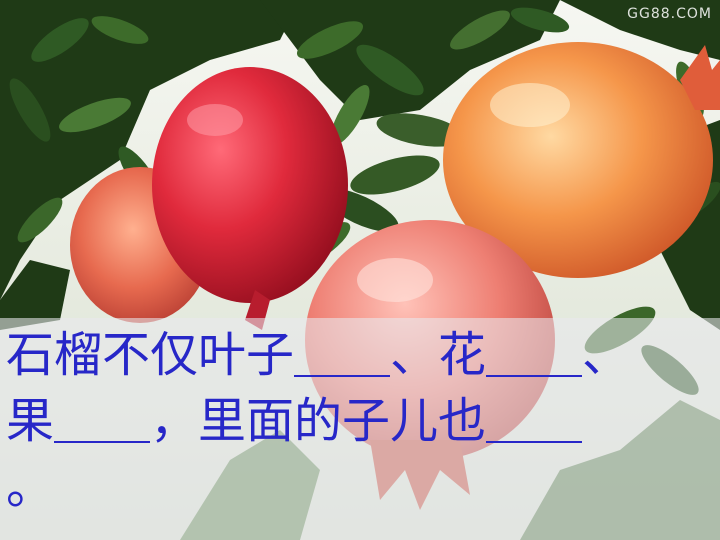 The image size is (720, 540). Describe the element at coordinates (30, 487) in the screenshot. I see `caption-line-3: 。` at that location.